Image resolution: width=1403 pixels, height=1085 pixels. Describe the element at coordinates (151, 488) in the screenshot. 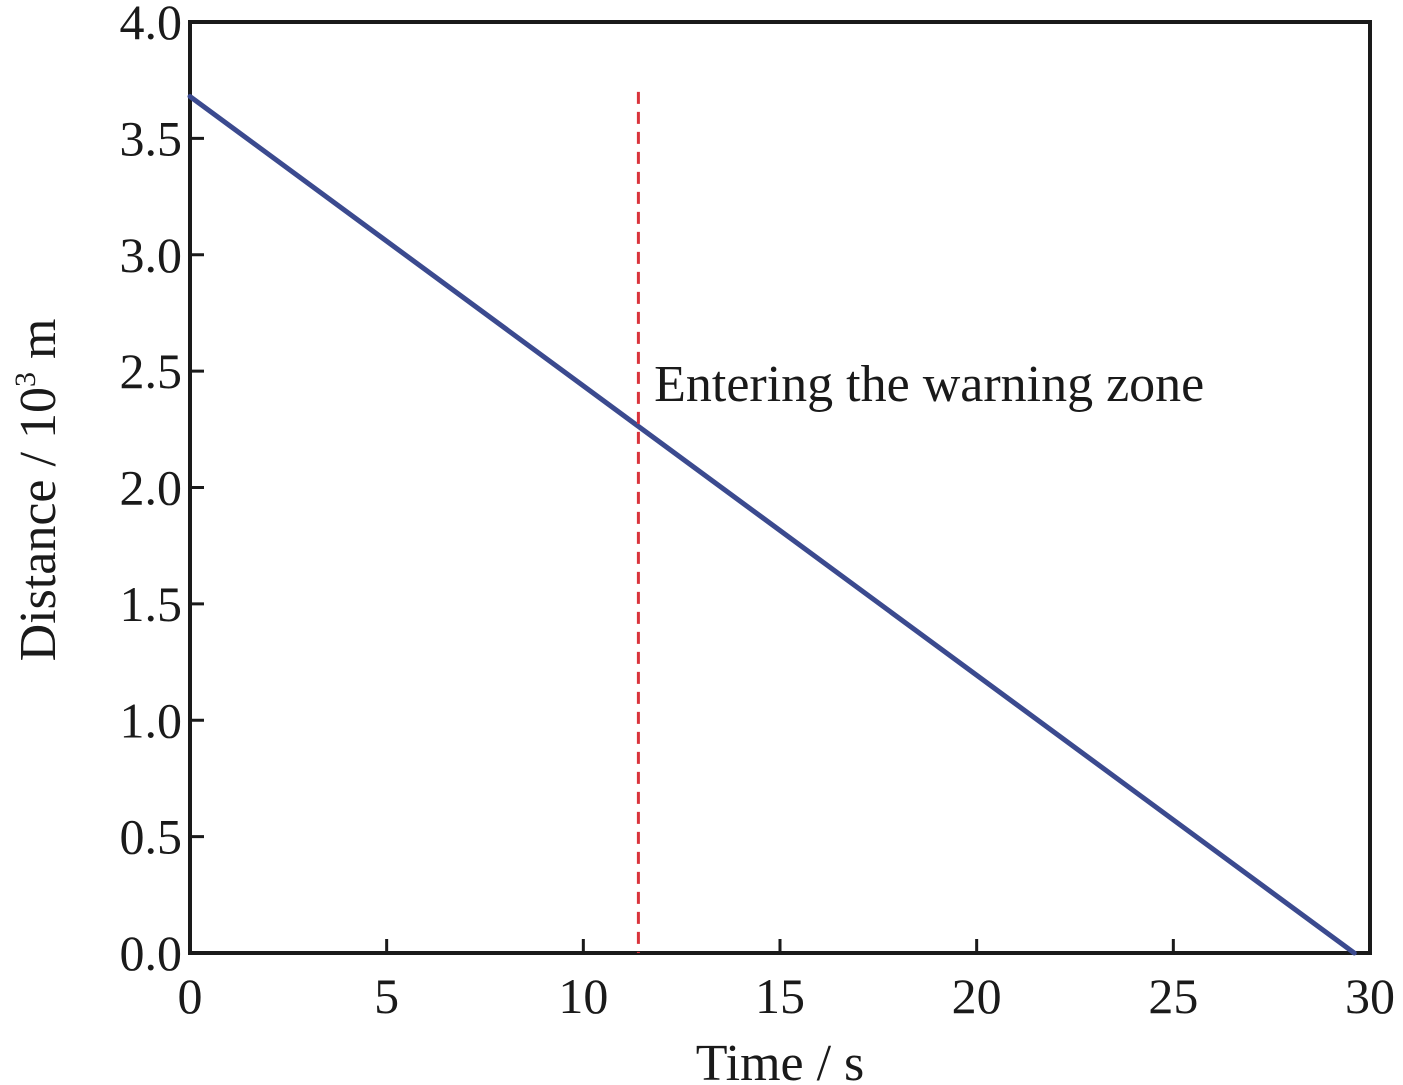

I see `y-tick-label: 2.0` at that location.